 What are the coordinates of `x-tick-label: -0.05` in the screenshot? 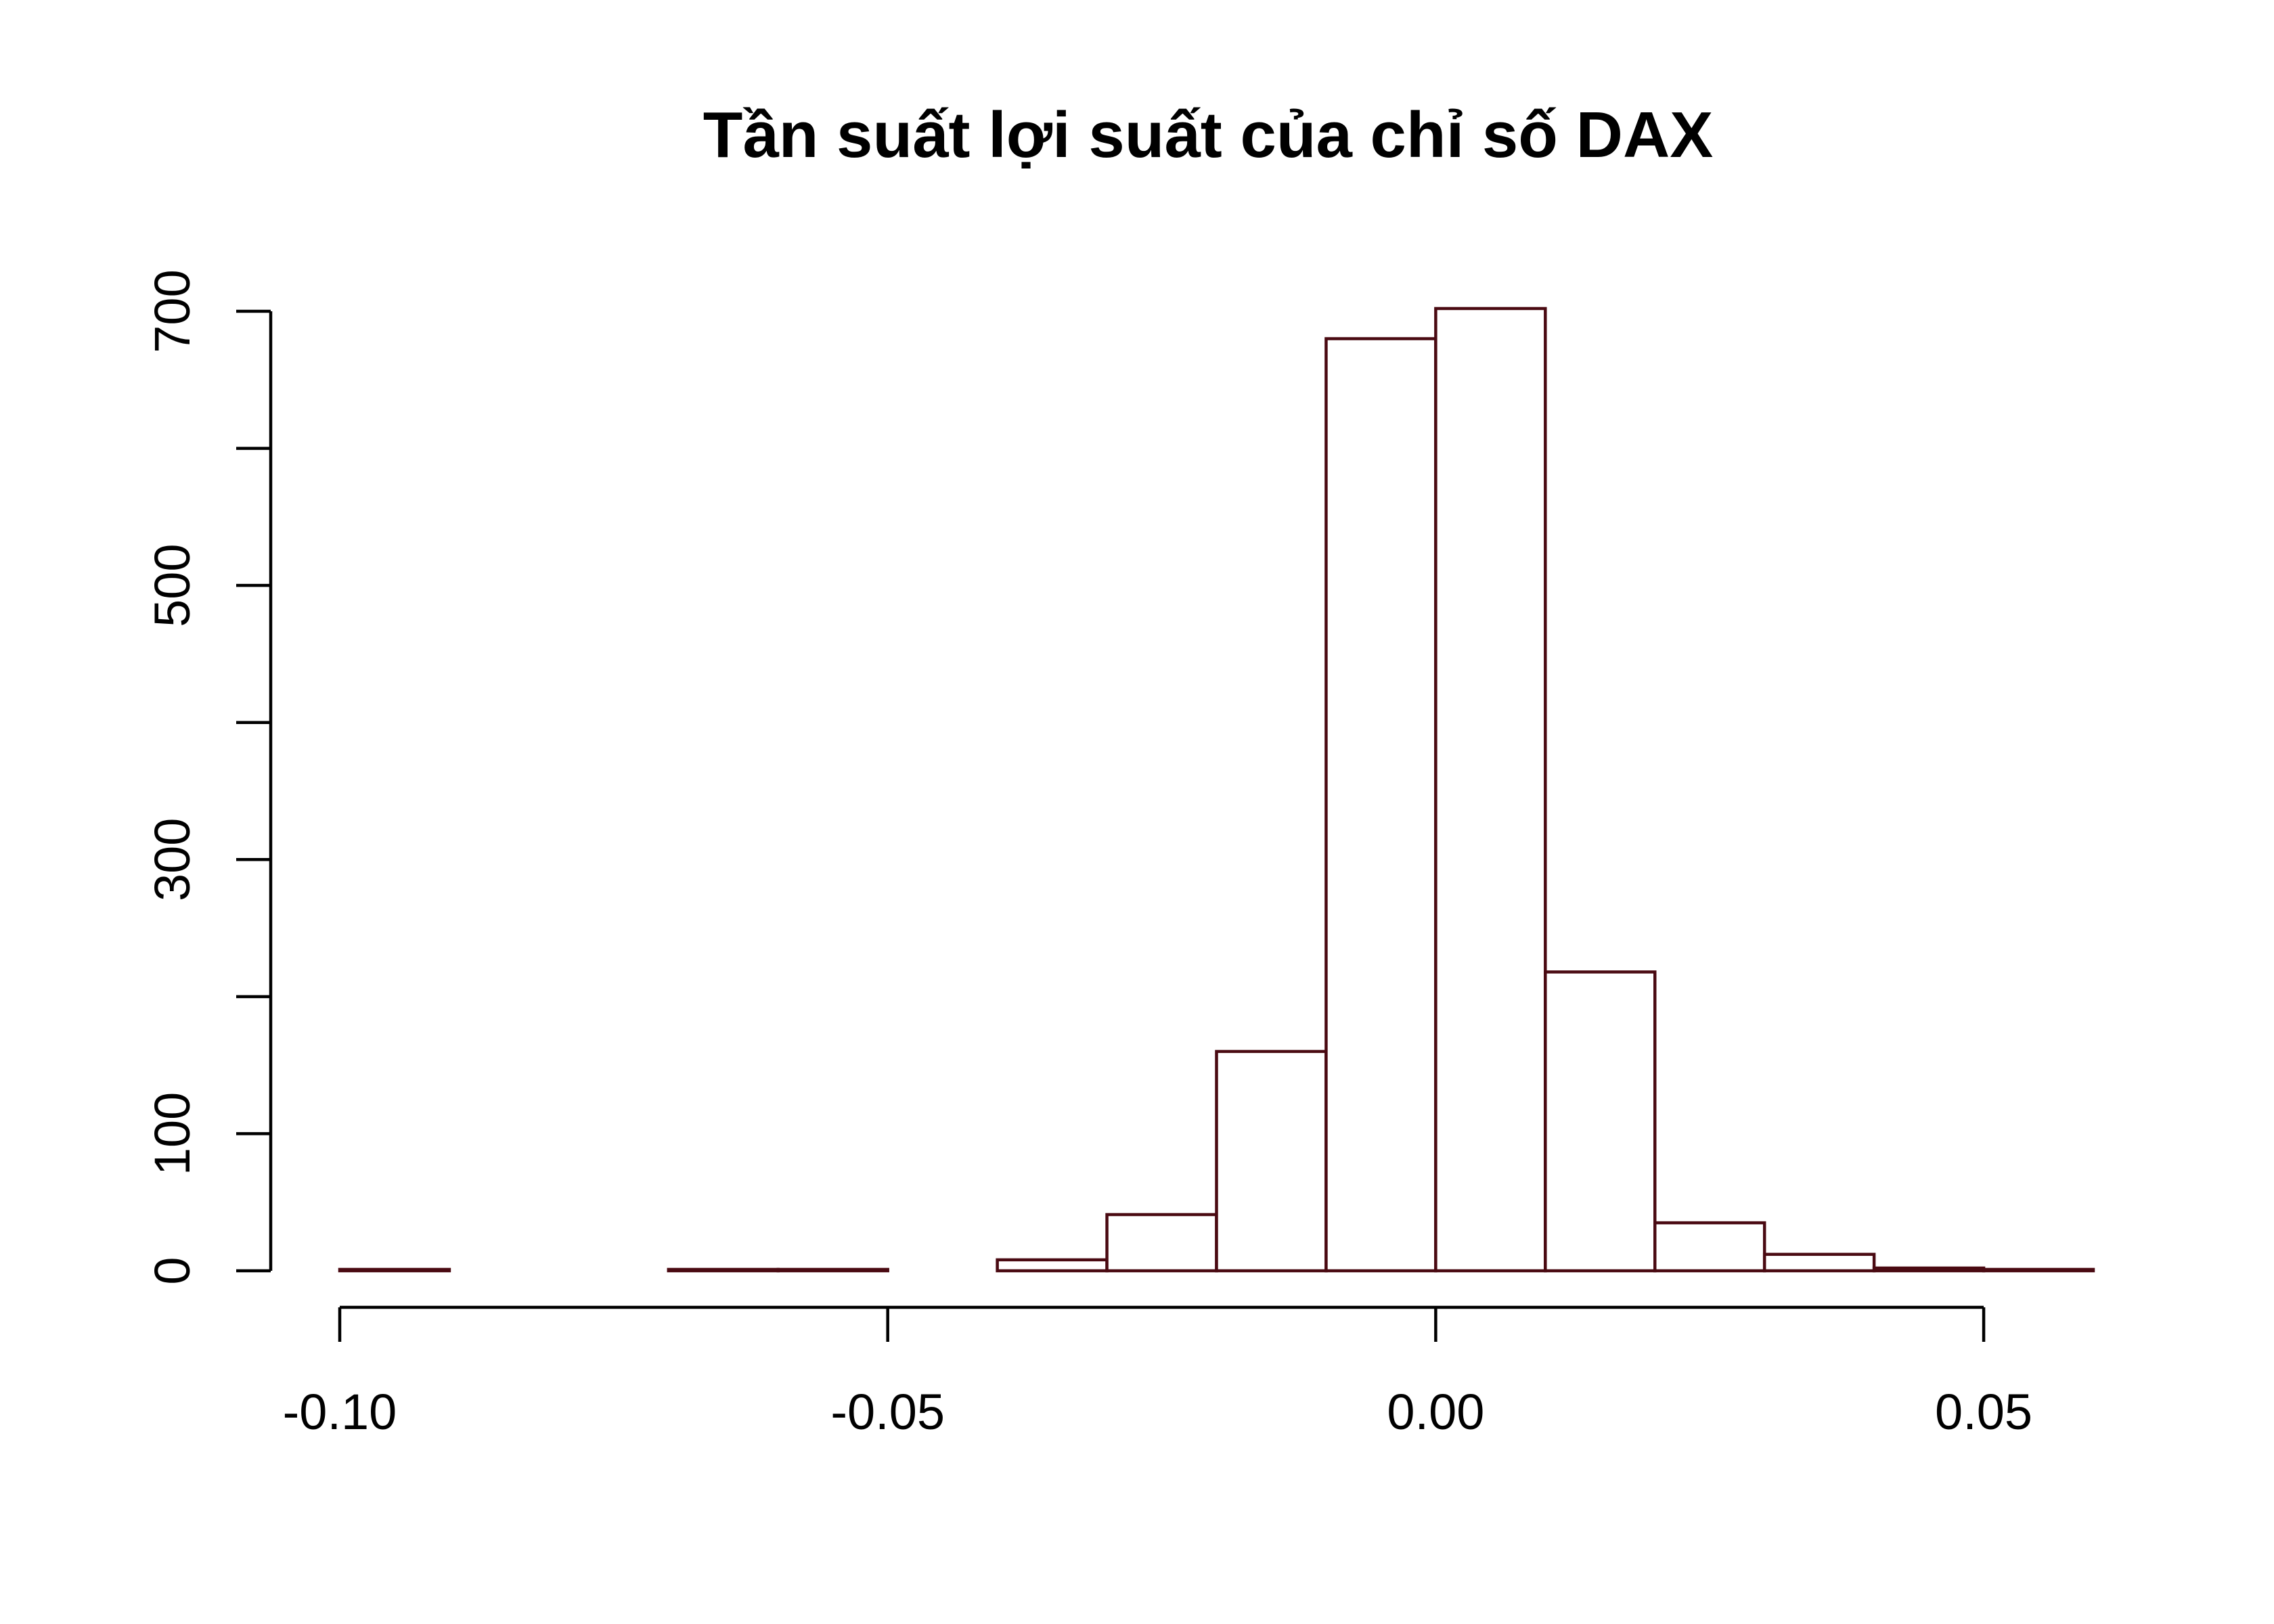 It's located at (887, 1412).